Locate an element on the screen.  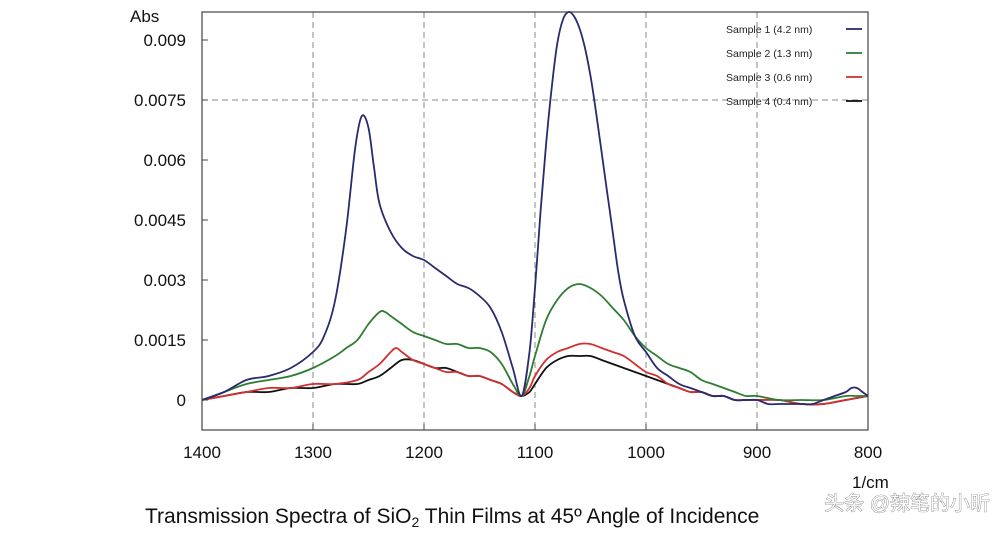
x-axis: 1400 1300 1200 1100 1000 900 800 is located at coordinates (532, 443).